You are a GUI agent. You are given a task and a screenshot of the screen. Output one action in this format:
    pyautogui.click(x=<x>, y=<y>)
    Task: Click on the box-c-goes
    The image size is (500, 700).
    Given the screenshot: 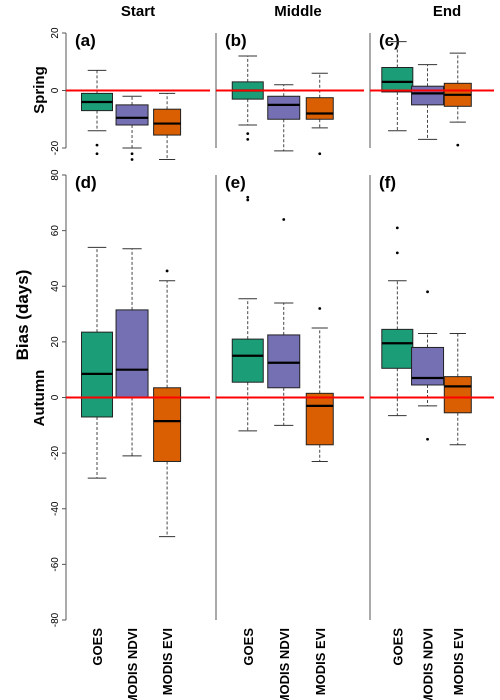 What is the action you would take?
    pyautogui.click(x=397, y=86)
    